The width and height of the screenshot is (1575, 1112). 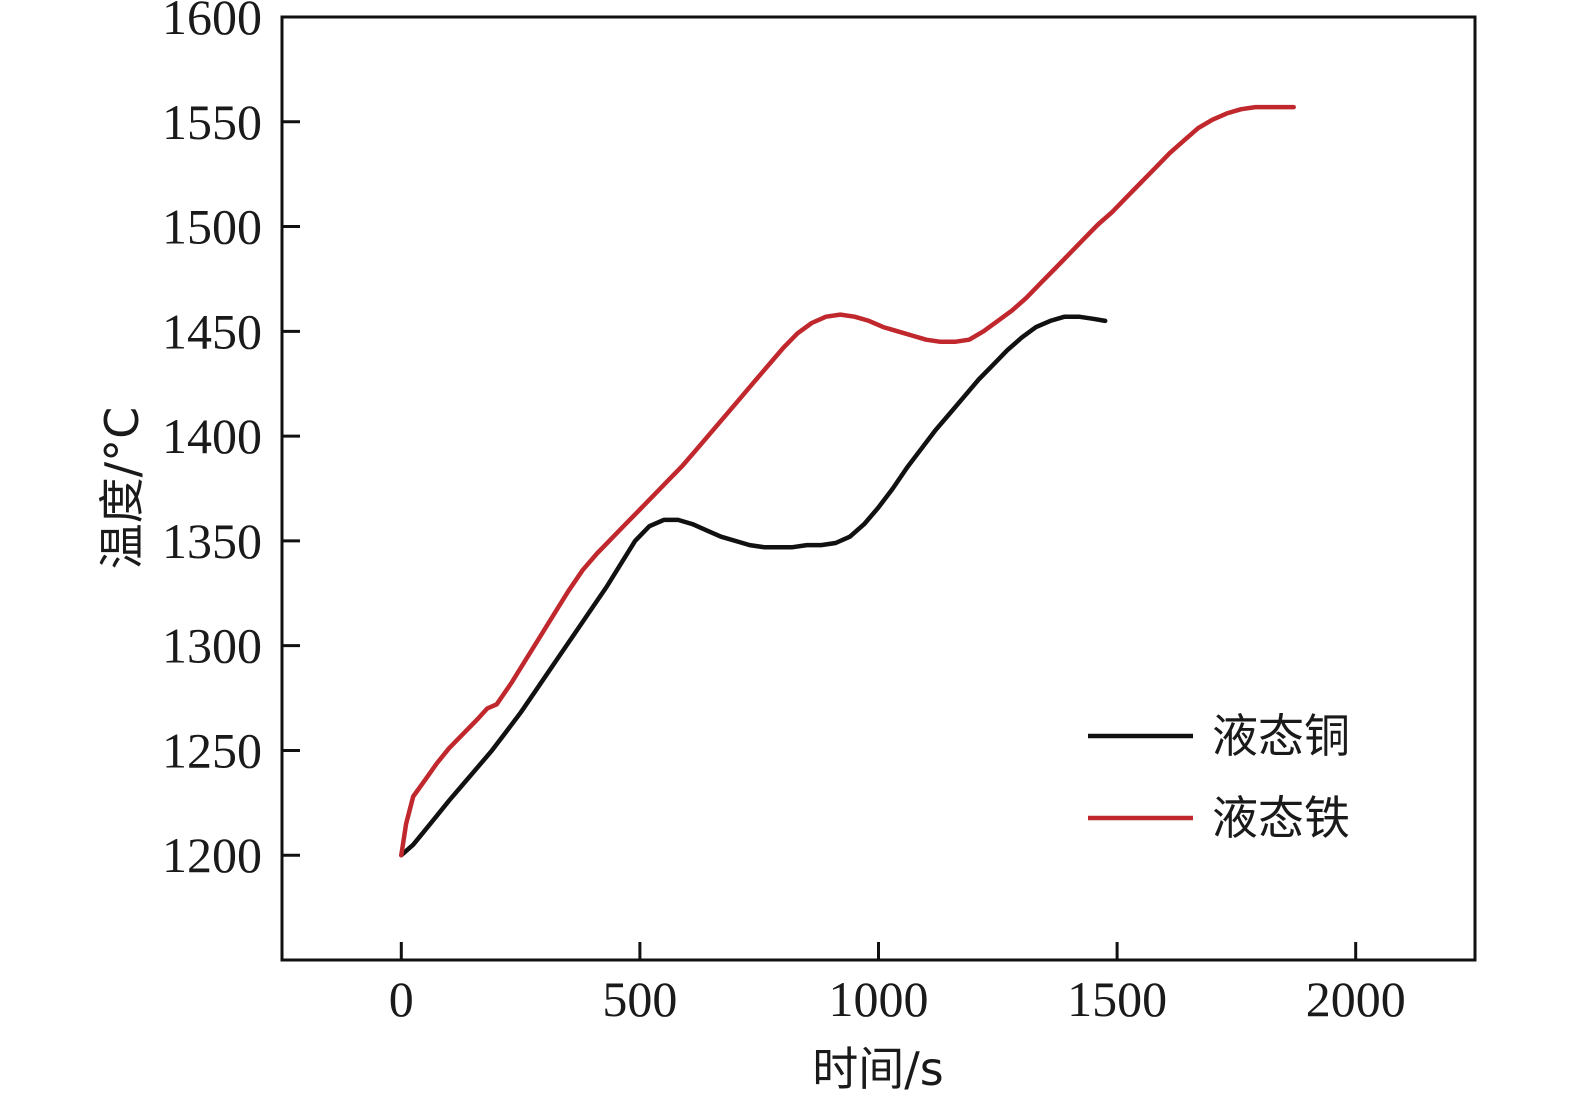 What do you see at coordinates (1281, 736) in the screenshot?
I see `legend-label-1: 液态铜` at bounding box center [1281, 736].